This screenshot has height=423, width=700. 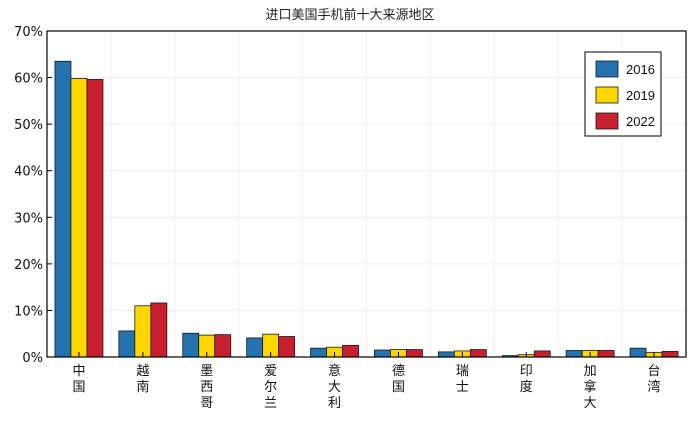 What do you see at coordinates (28, 311) in the screenshot?
I see `y-tick-label: 10%` at bounding box center [28, 311].